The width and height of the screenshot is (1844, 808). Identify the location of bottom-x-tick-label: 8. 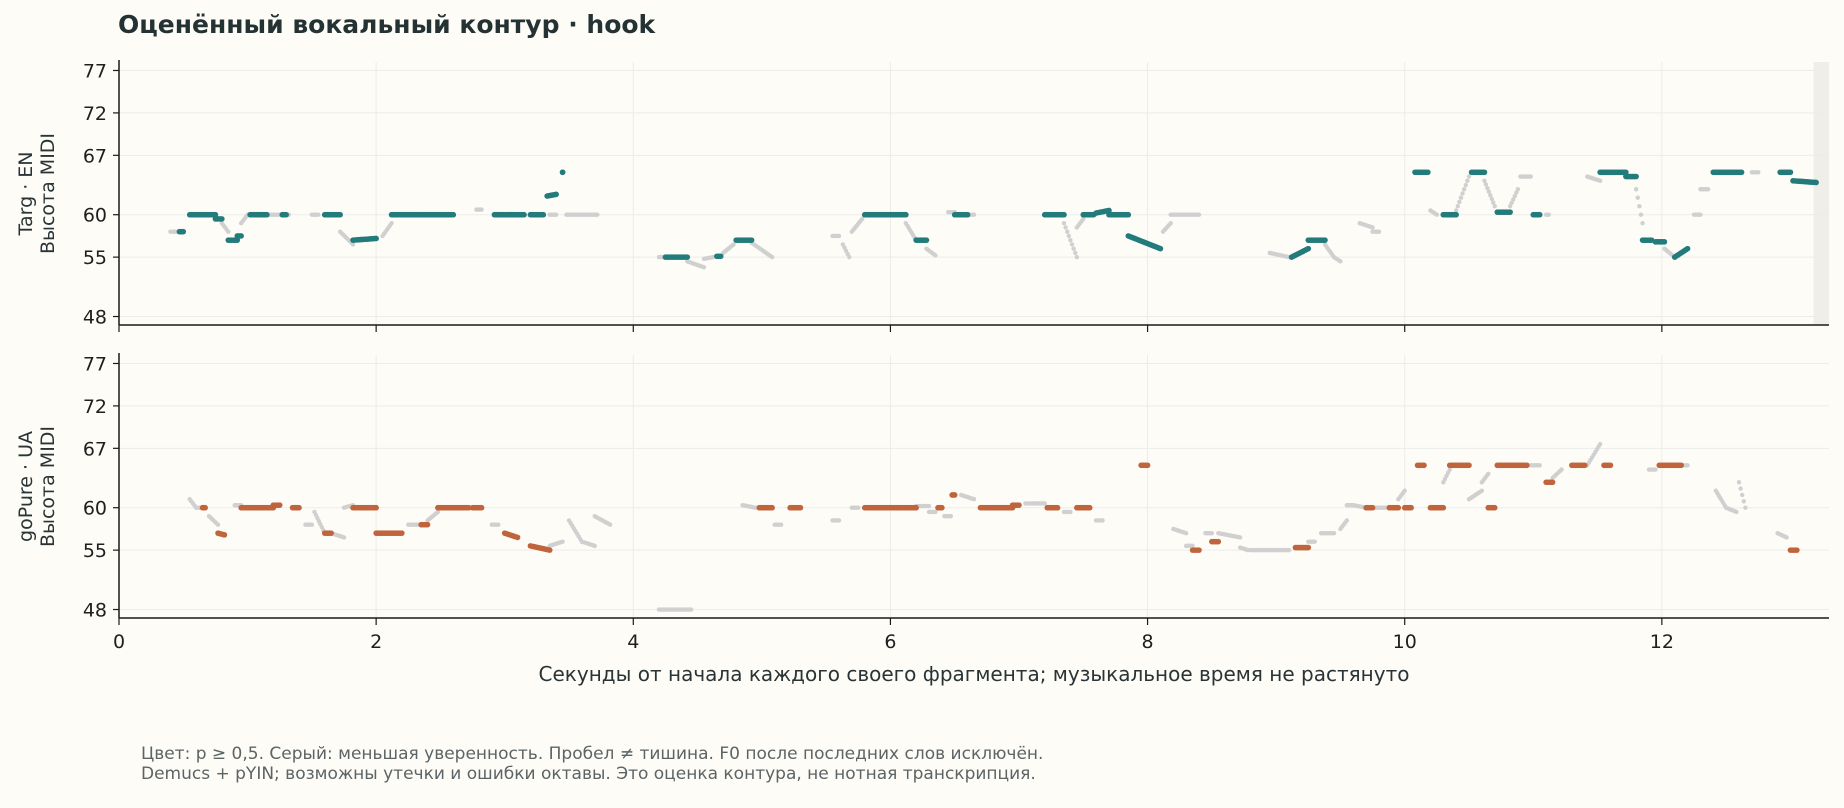
(1148, 642).